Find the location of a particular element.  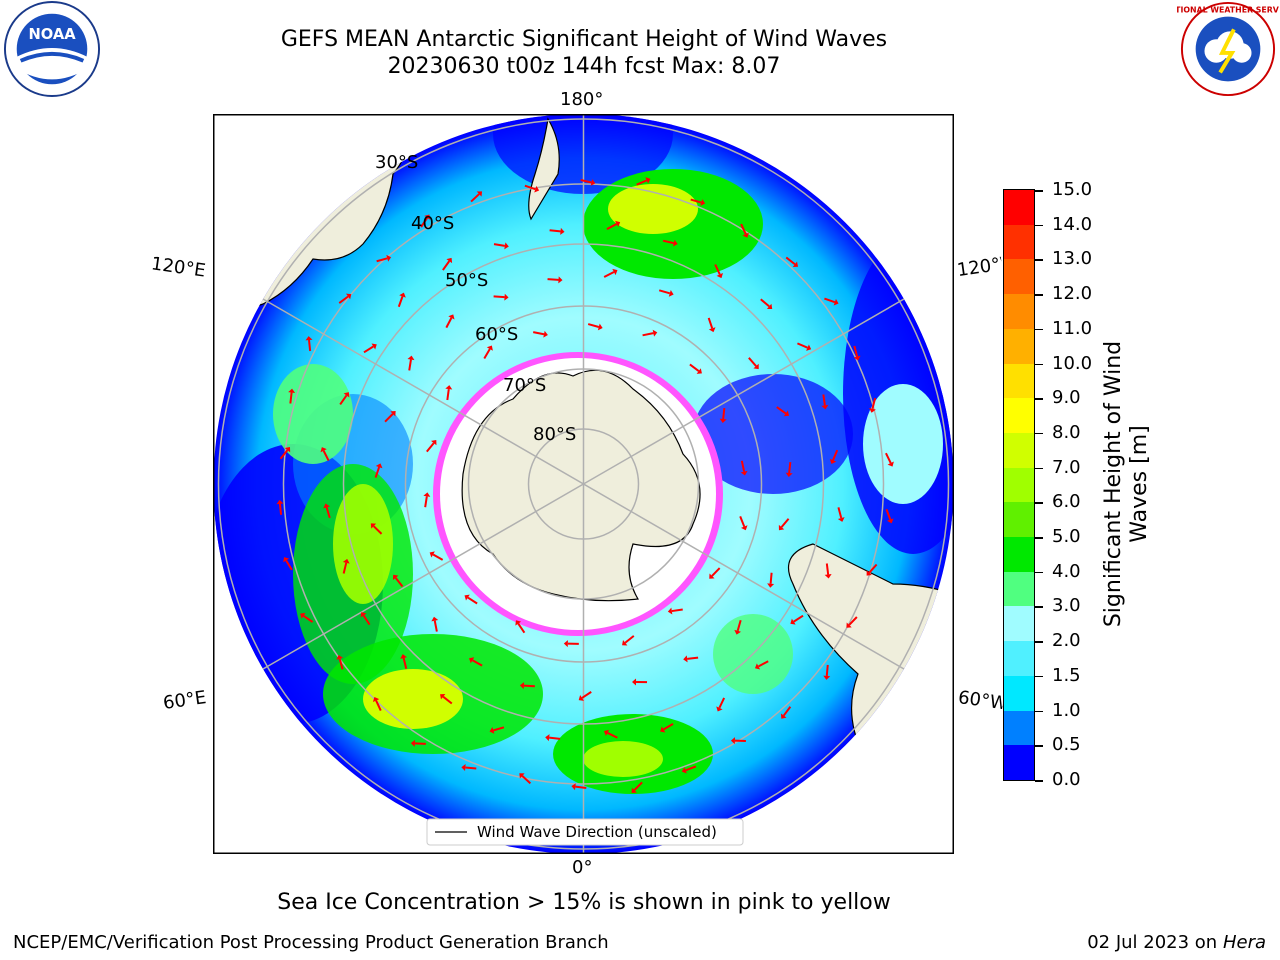

legend-label: Wind Wave Direction (unscaled) is located at coordinates (597, 832).